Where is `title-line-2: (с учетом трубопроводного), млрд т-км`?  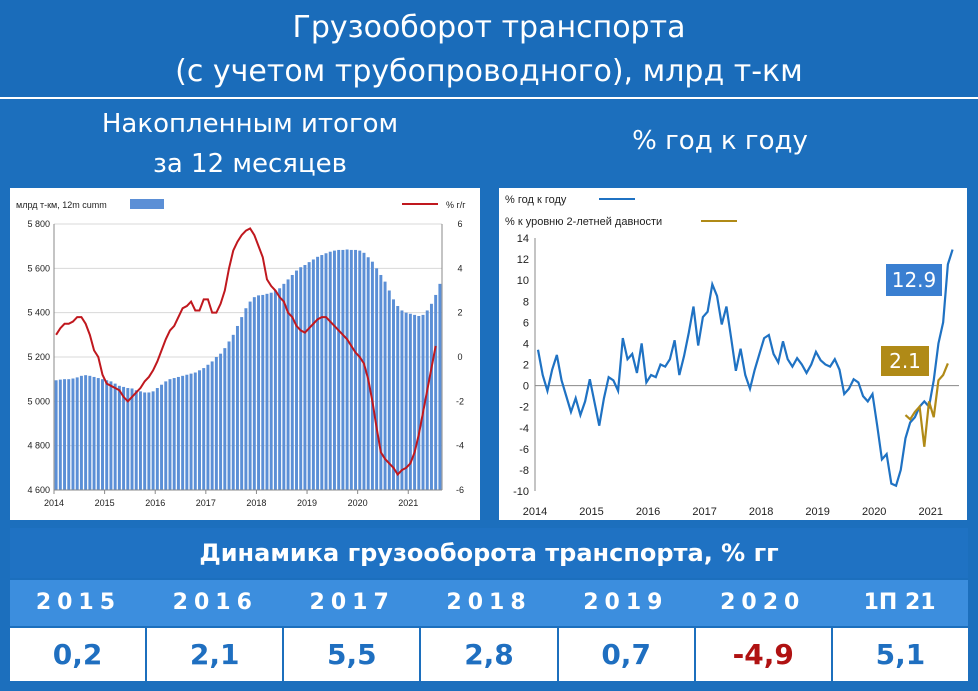 title-line-2: (с учетом трубопроводного), млрд т-км is located at coordinates (489, 71).